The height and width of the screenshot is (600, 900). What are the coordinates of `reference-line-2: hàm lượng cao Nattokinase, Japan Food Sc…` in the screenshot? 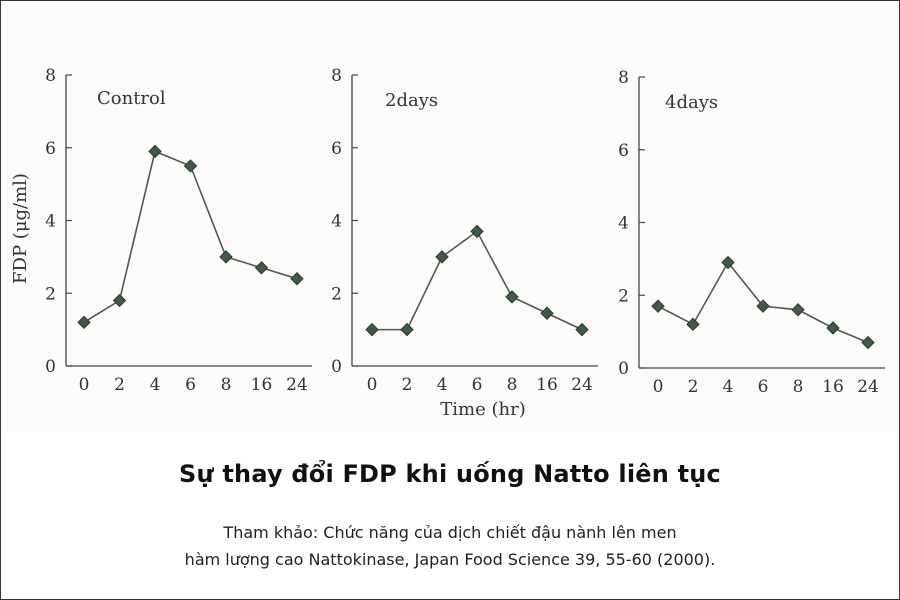 It's located at (450, 559).